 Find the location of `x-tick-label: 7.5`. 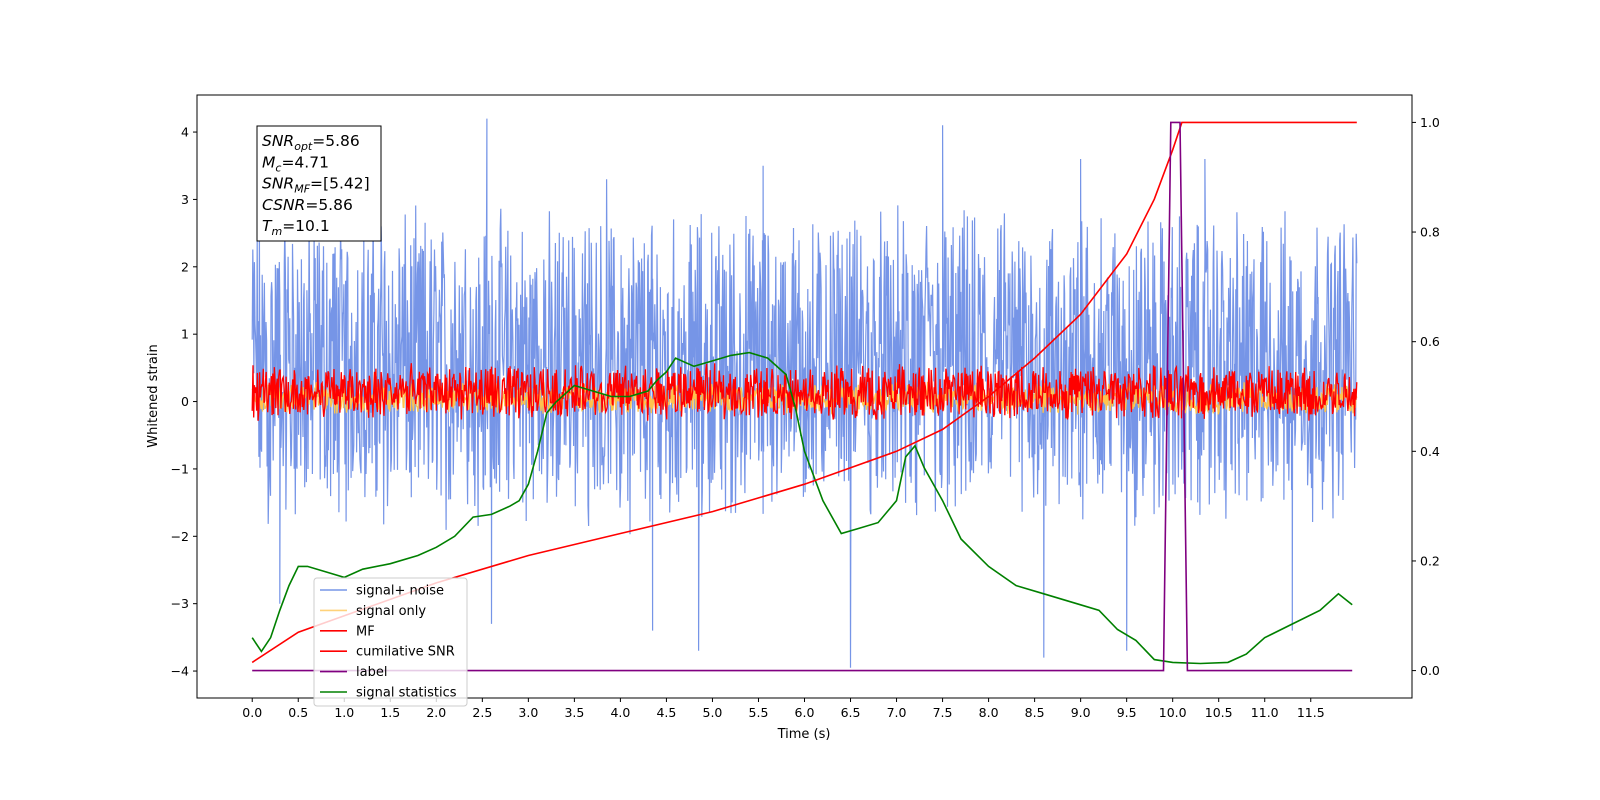

x-tick-label: 7.5 is located at coordinates (943, 712).